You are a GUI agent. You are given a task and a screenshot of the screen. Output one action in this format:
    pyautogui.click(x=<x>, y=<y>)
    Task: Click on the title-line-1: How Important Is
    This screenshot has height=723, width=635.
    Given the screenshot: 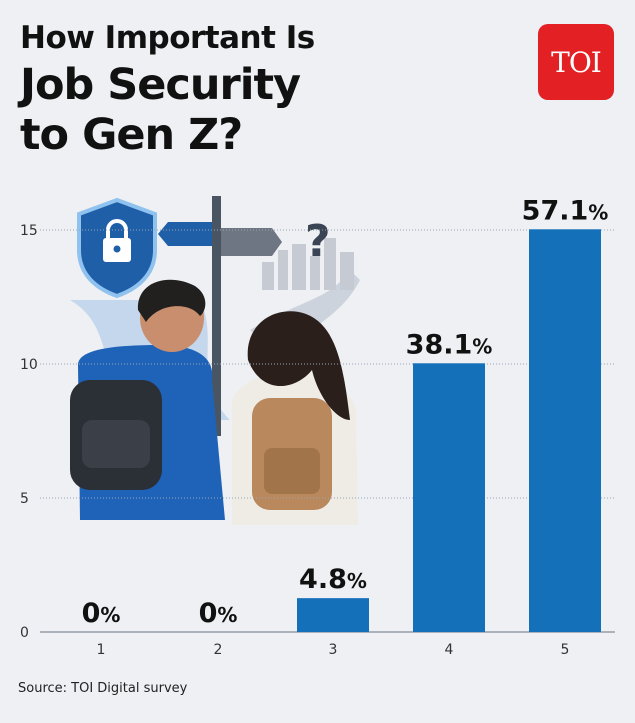 What is the action you would take?
    pyautogui.click(x=167, y=38)
    